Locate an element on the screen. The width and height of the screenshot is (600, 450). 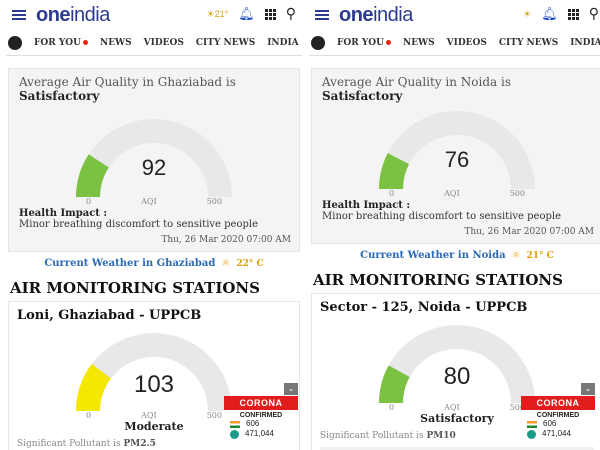
station-category: Moderate is located at coordinates (154, 426).